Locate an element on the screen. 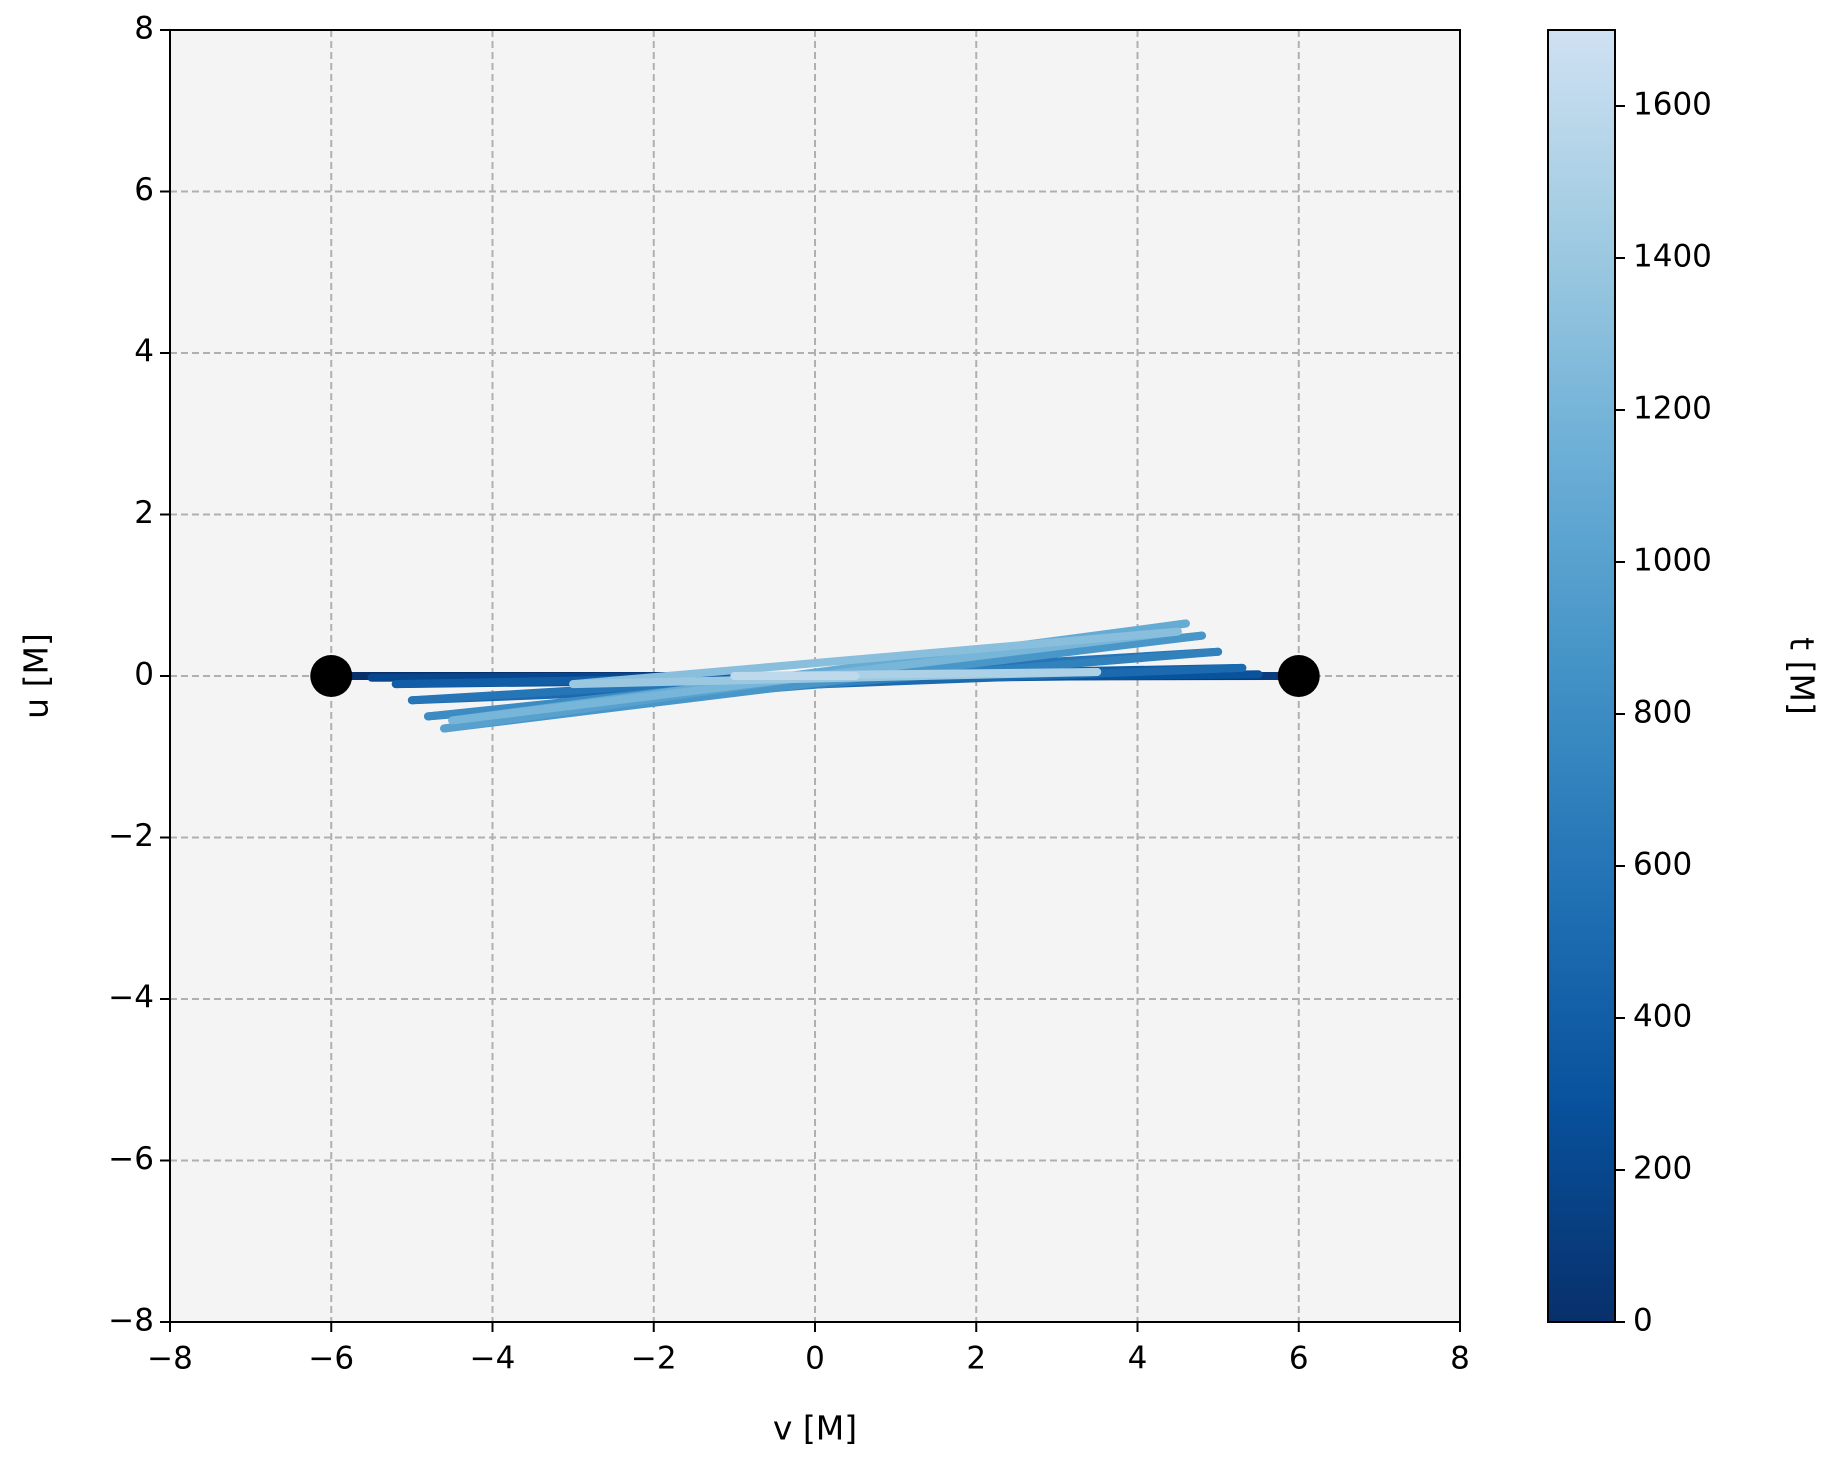  colorbar-tick-label: 0 is located at coordinates (1643, 1321).